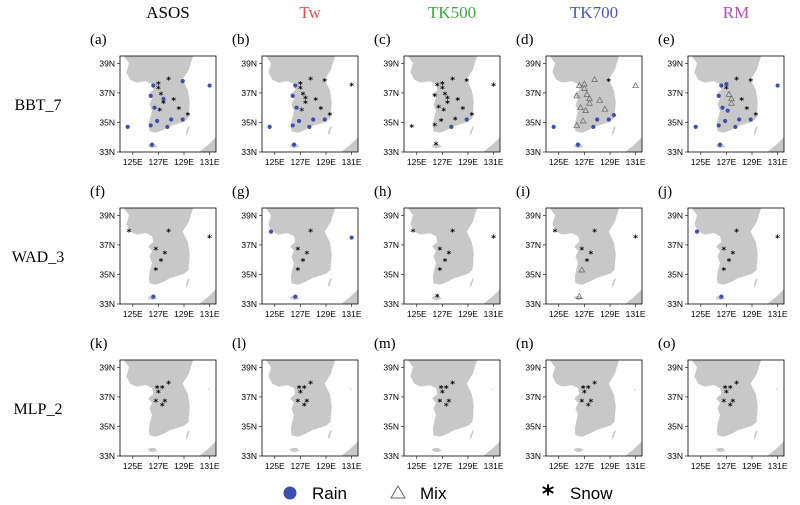  What do you see at coordinates (98, 40) in the screenshot?
I see `panel-label: (a)` at bounding box center [98, 40].